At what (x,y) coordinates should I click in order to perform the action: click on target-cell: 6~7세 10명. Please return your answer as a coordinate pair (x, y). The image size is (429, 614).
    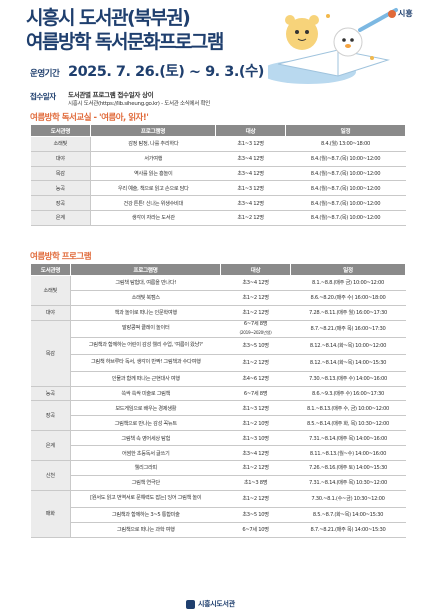
    Looking at the image, I should click on (255, 530).